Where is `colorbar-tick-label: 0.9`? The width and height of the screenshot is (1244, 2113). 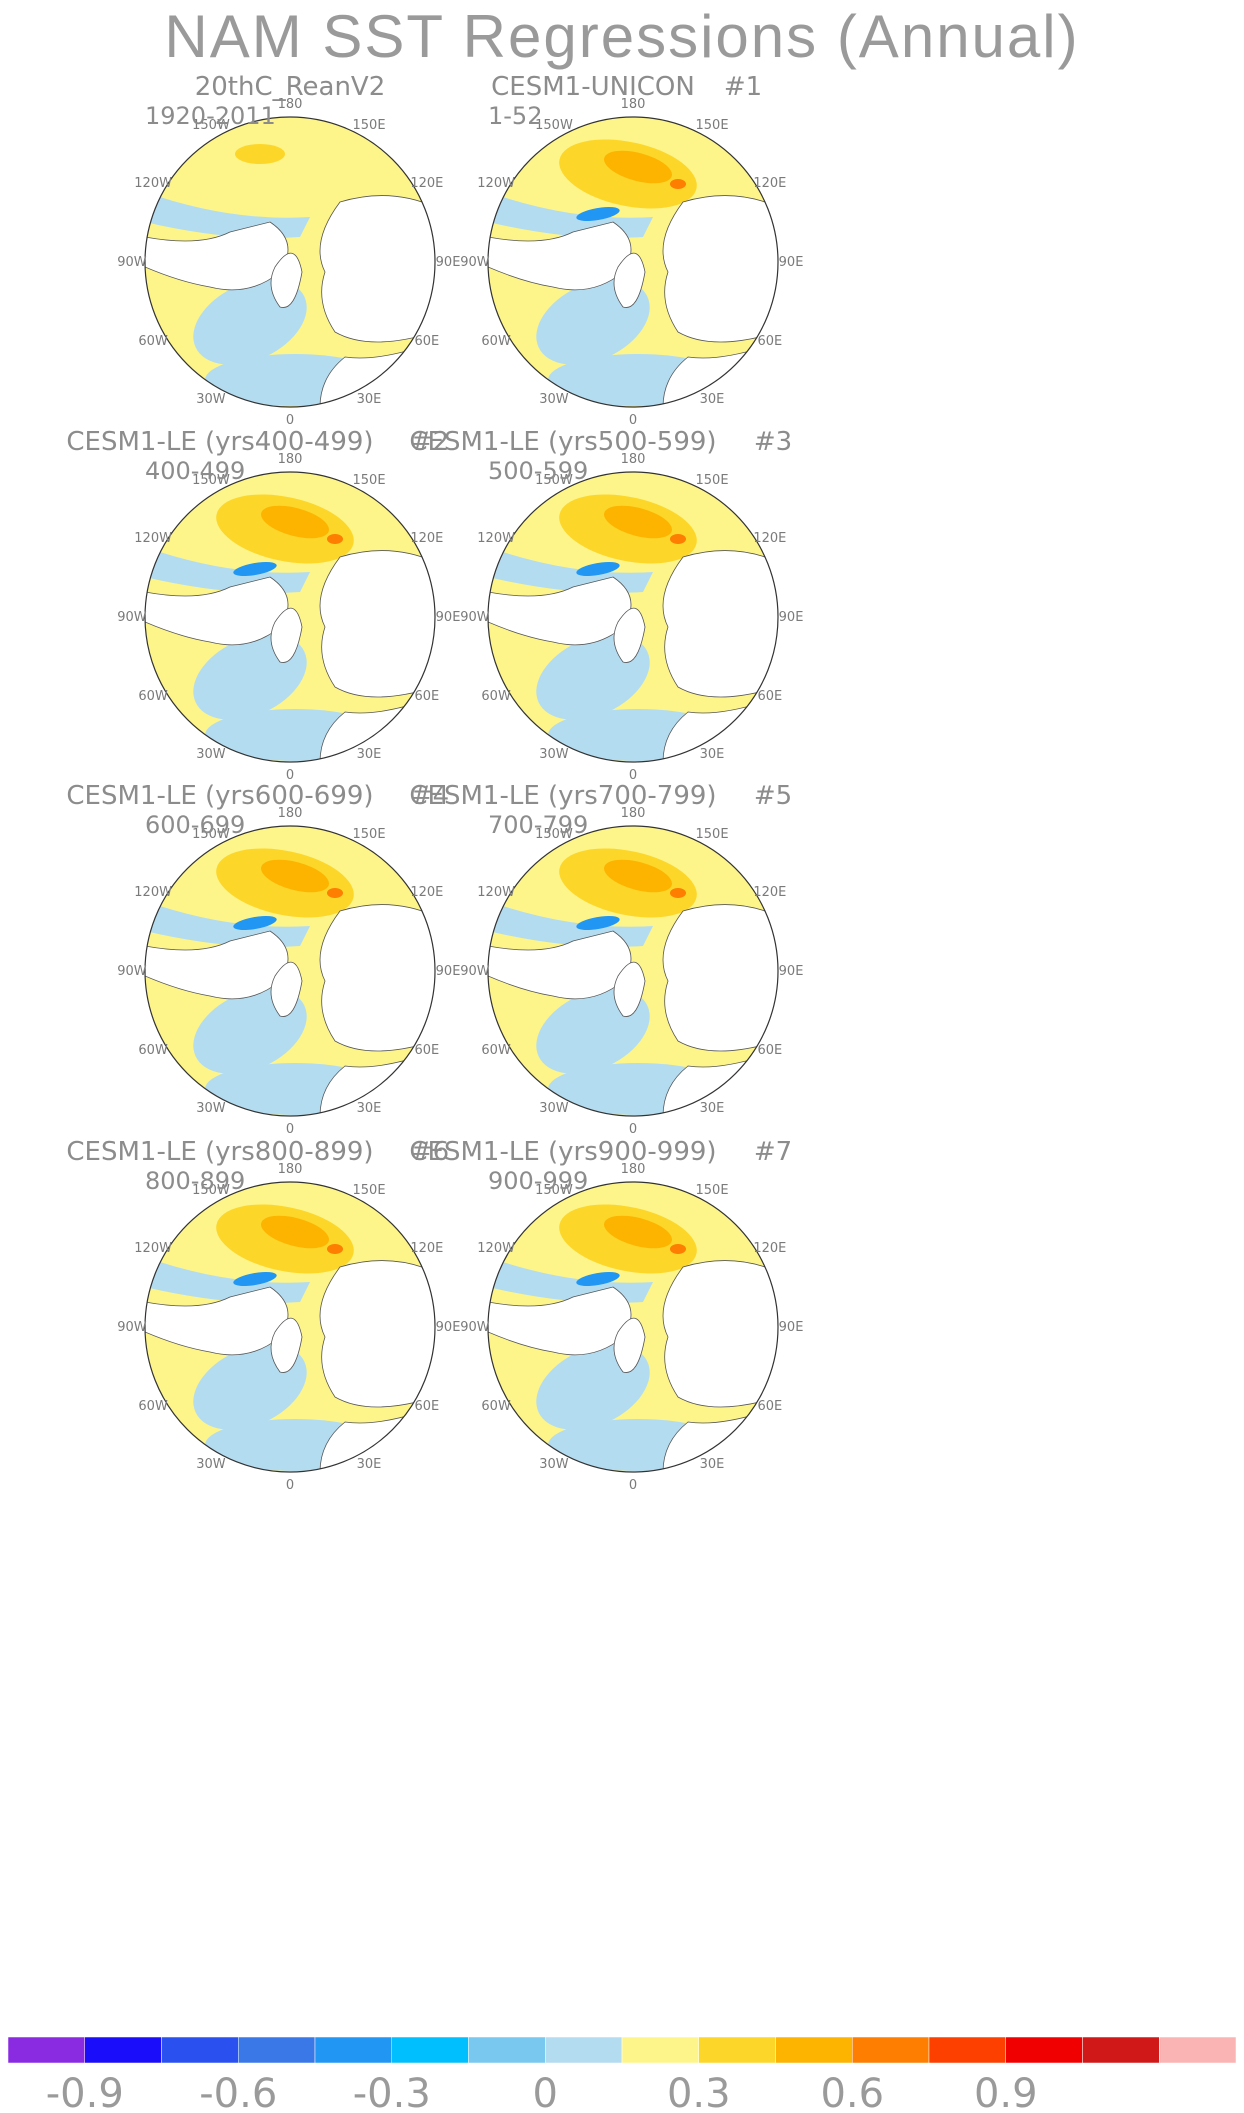 colorbar-tick-label: 0.9 is located at coordinates (1006, 2092).